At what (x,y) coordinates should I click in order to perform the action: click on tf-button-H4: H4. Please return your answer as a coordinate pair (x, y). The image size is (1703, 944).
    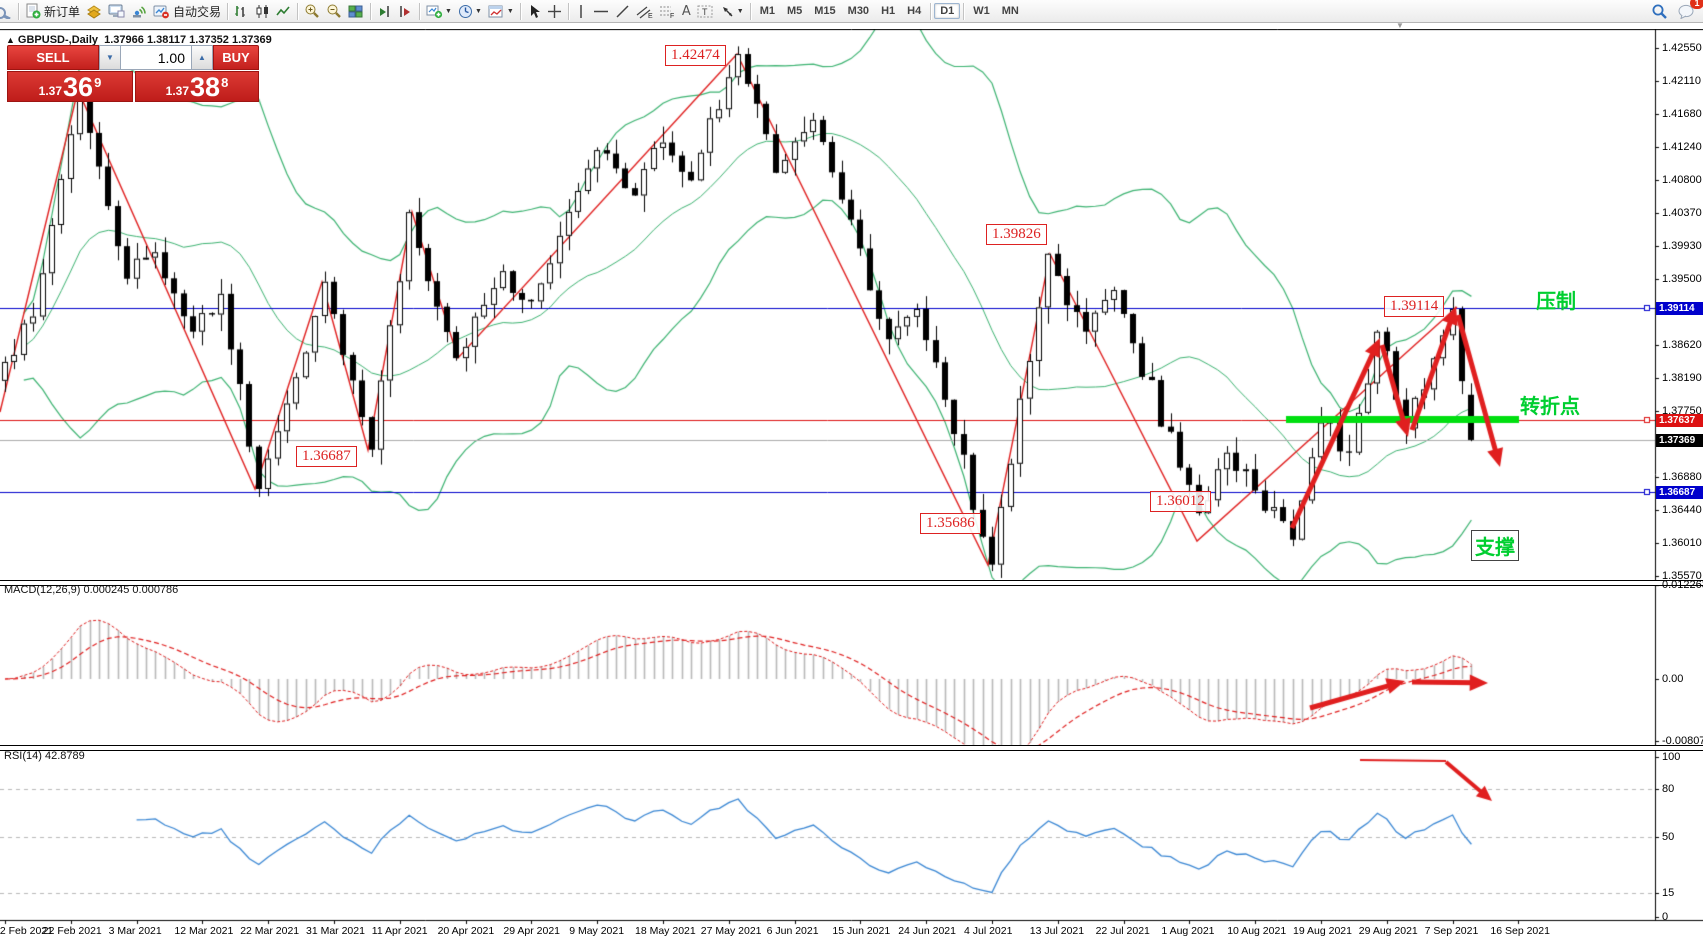
    Looking at the image, I should click on (914, 11).